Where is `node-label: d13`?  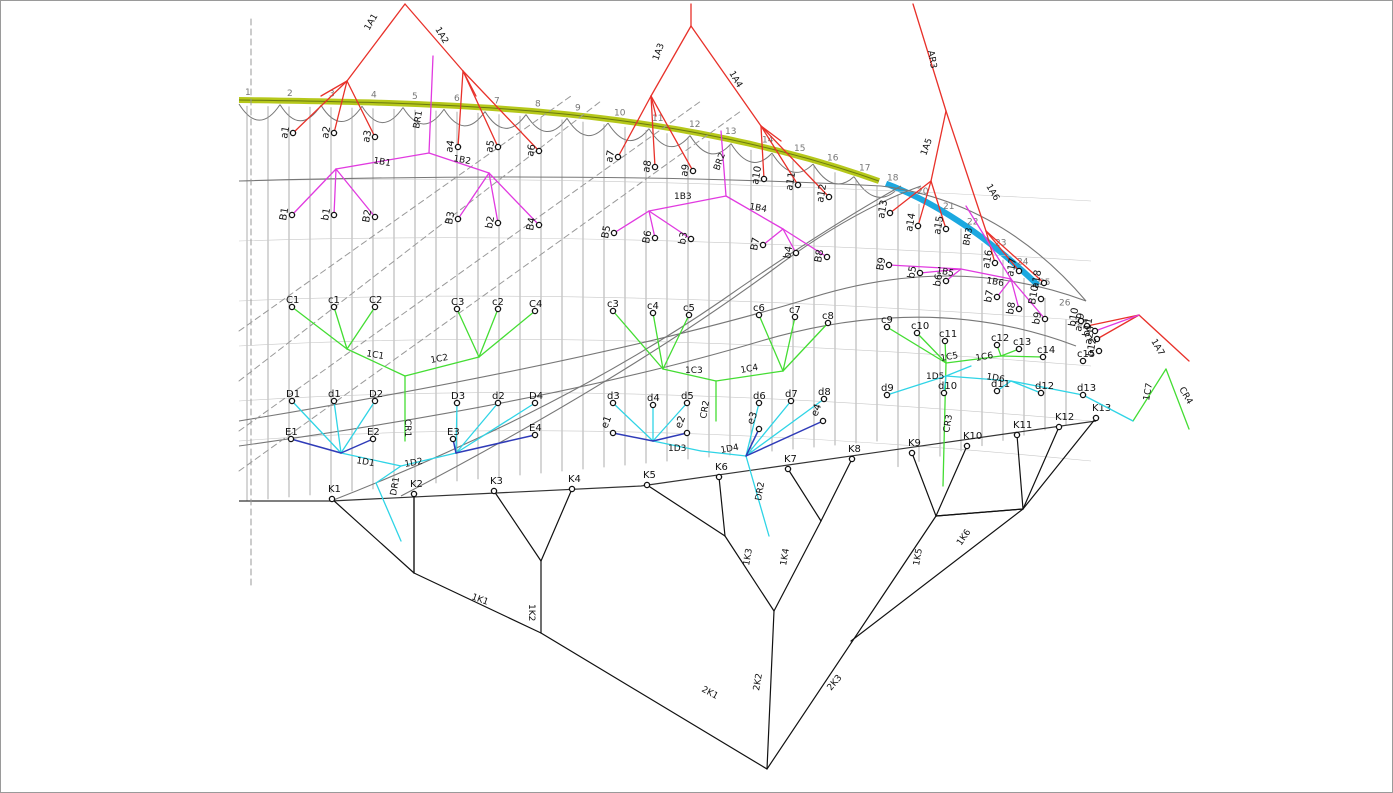 node-label: d13 is located at coordinates (1086, 388).